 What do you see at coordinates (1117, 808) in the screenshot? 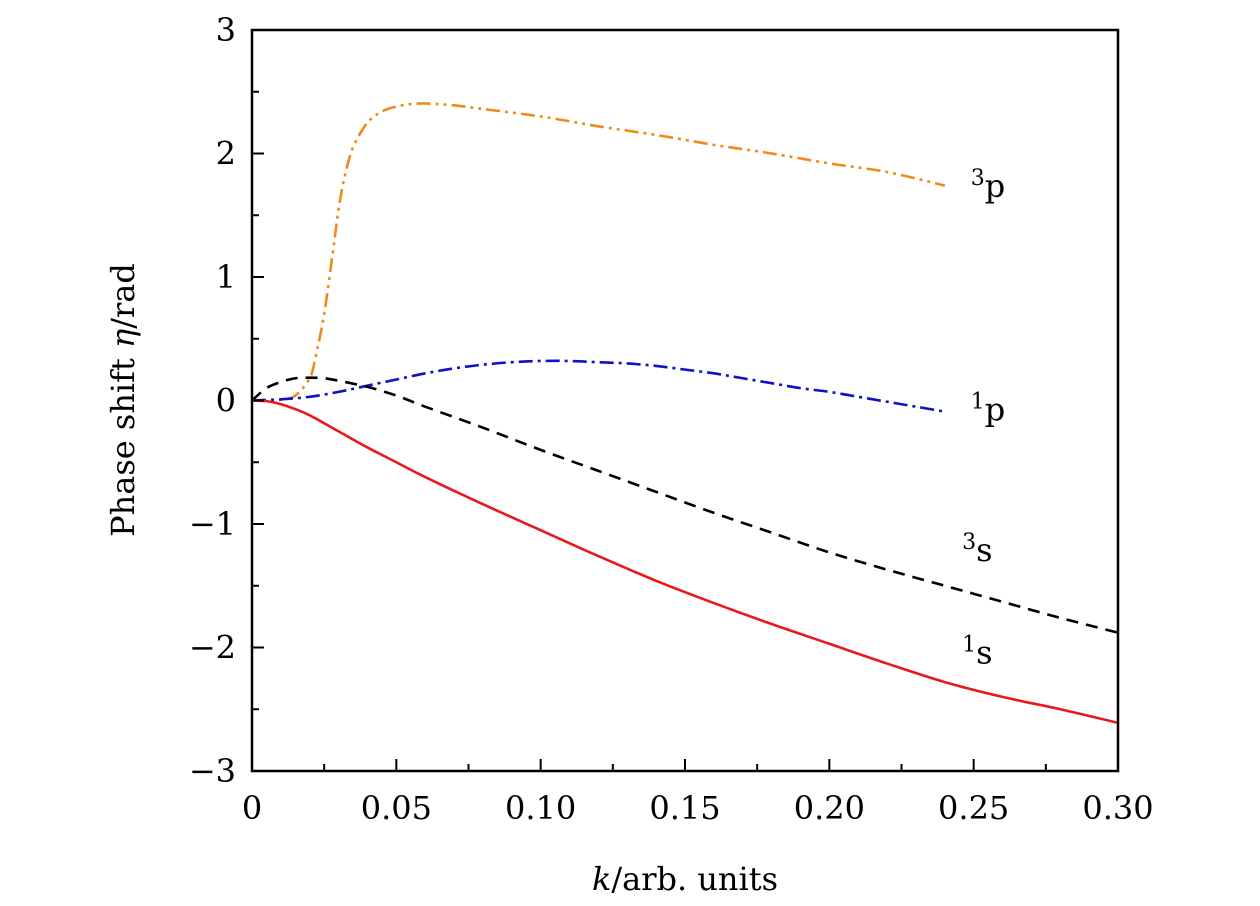
I see `x-tick-label: 0.30` at bounding box center [1117, 808].